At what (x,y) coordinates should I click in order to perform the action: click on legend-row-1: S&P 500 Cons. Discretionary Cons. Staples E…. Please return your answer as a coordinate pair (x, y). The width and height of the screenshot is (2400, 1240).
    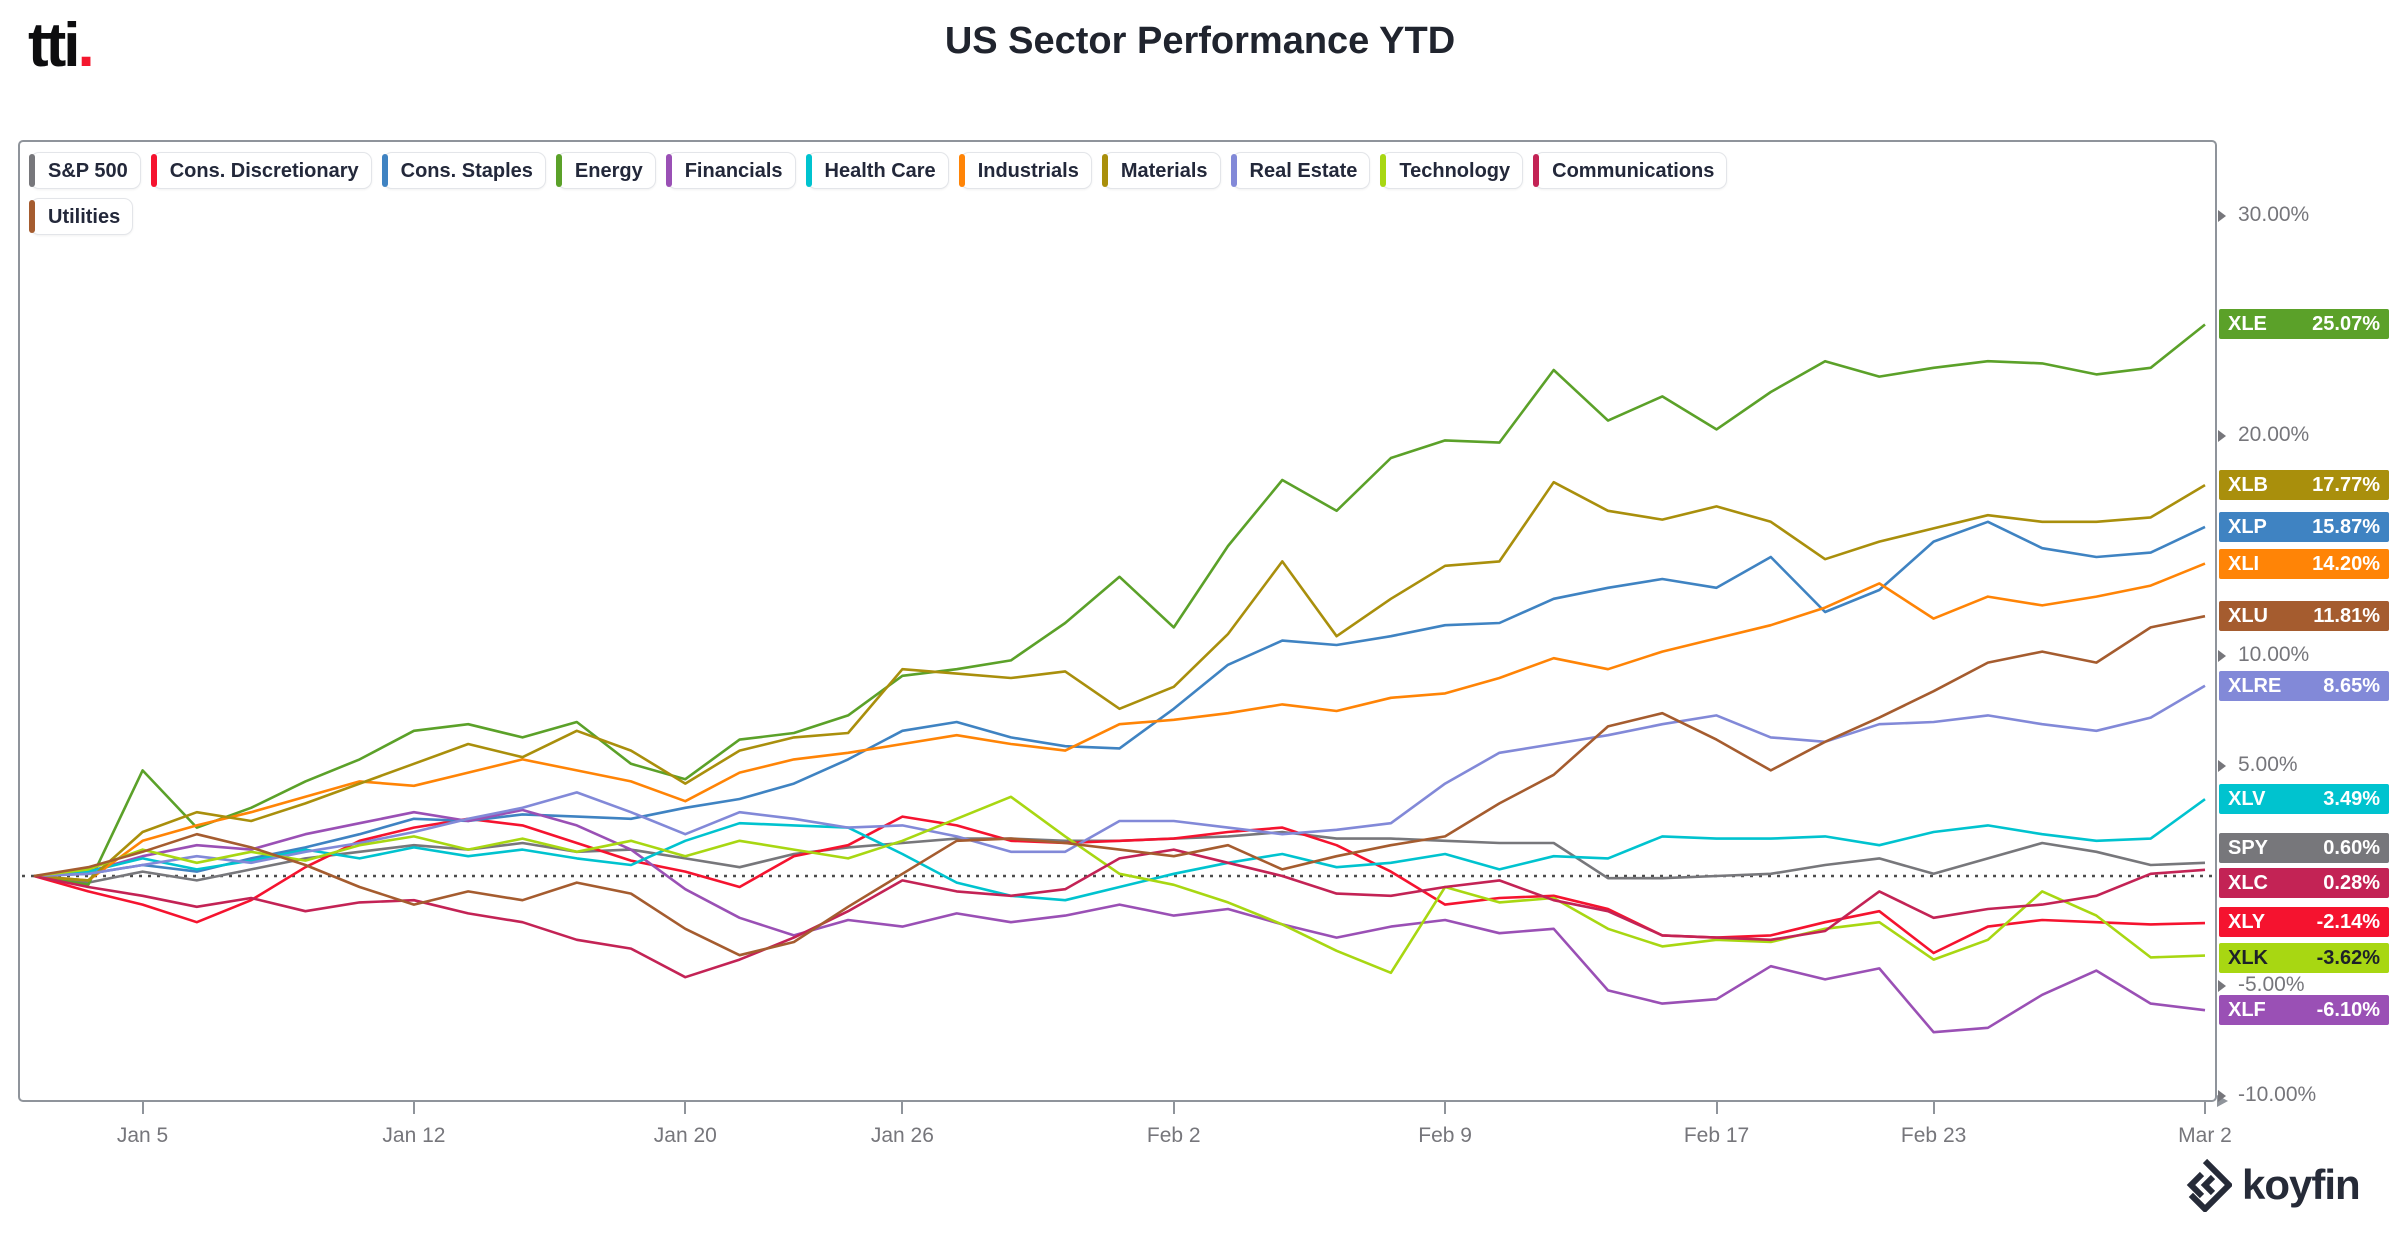
    Looking at the image, I should click on (878, 170).